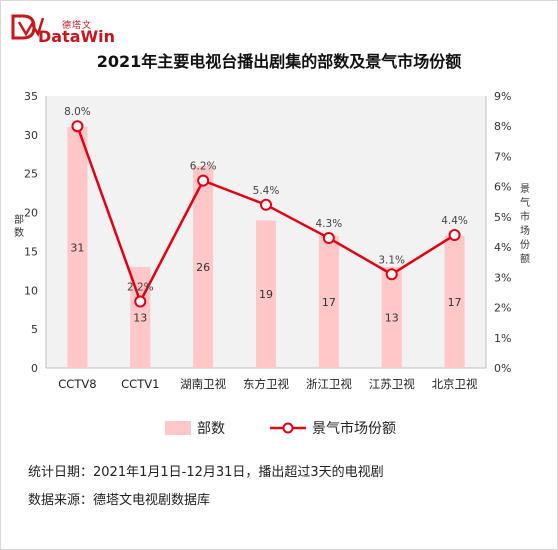 The image size is (558, 550). Describe the element at coordinates (203, 167) in the screenshot. I see `share-value-label: 6.2%` at that location.